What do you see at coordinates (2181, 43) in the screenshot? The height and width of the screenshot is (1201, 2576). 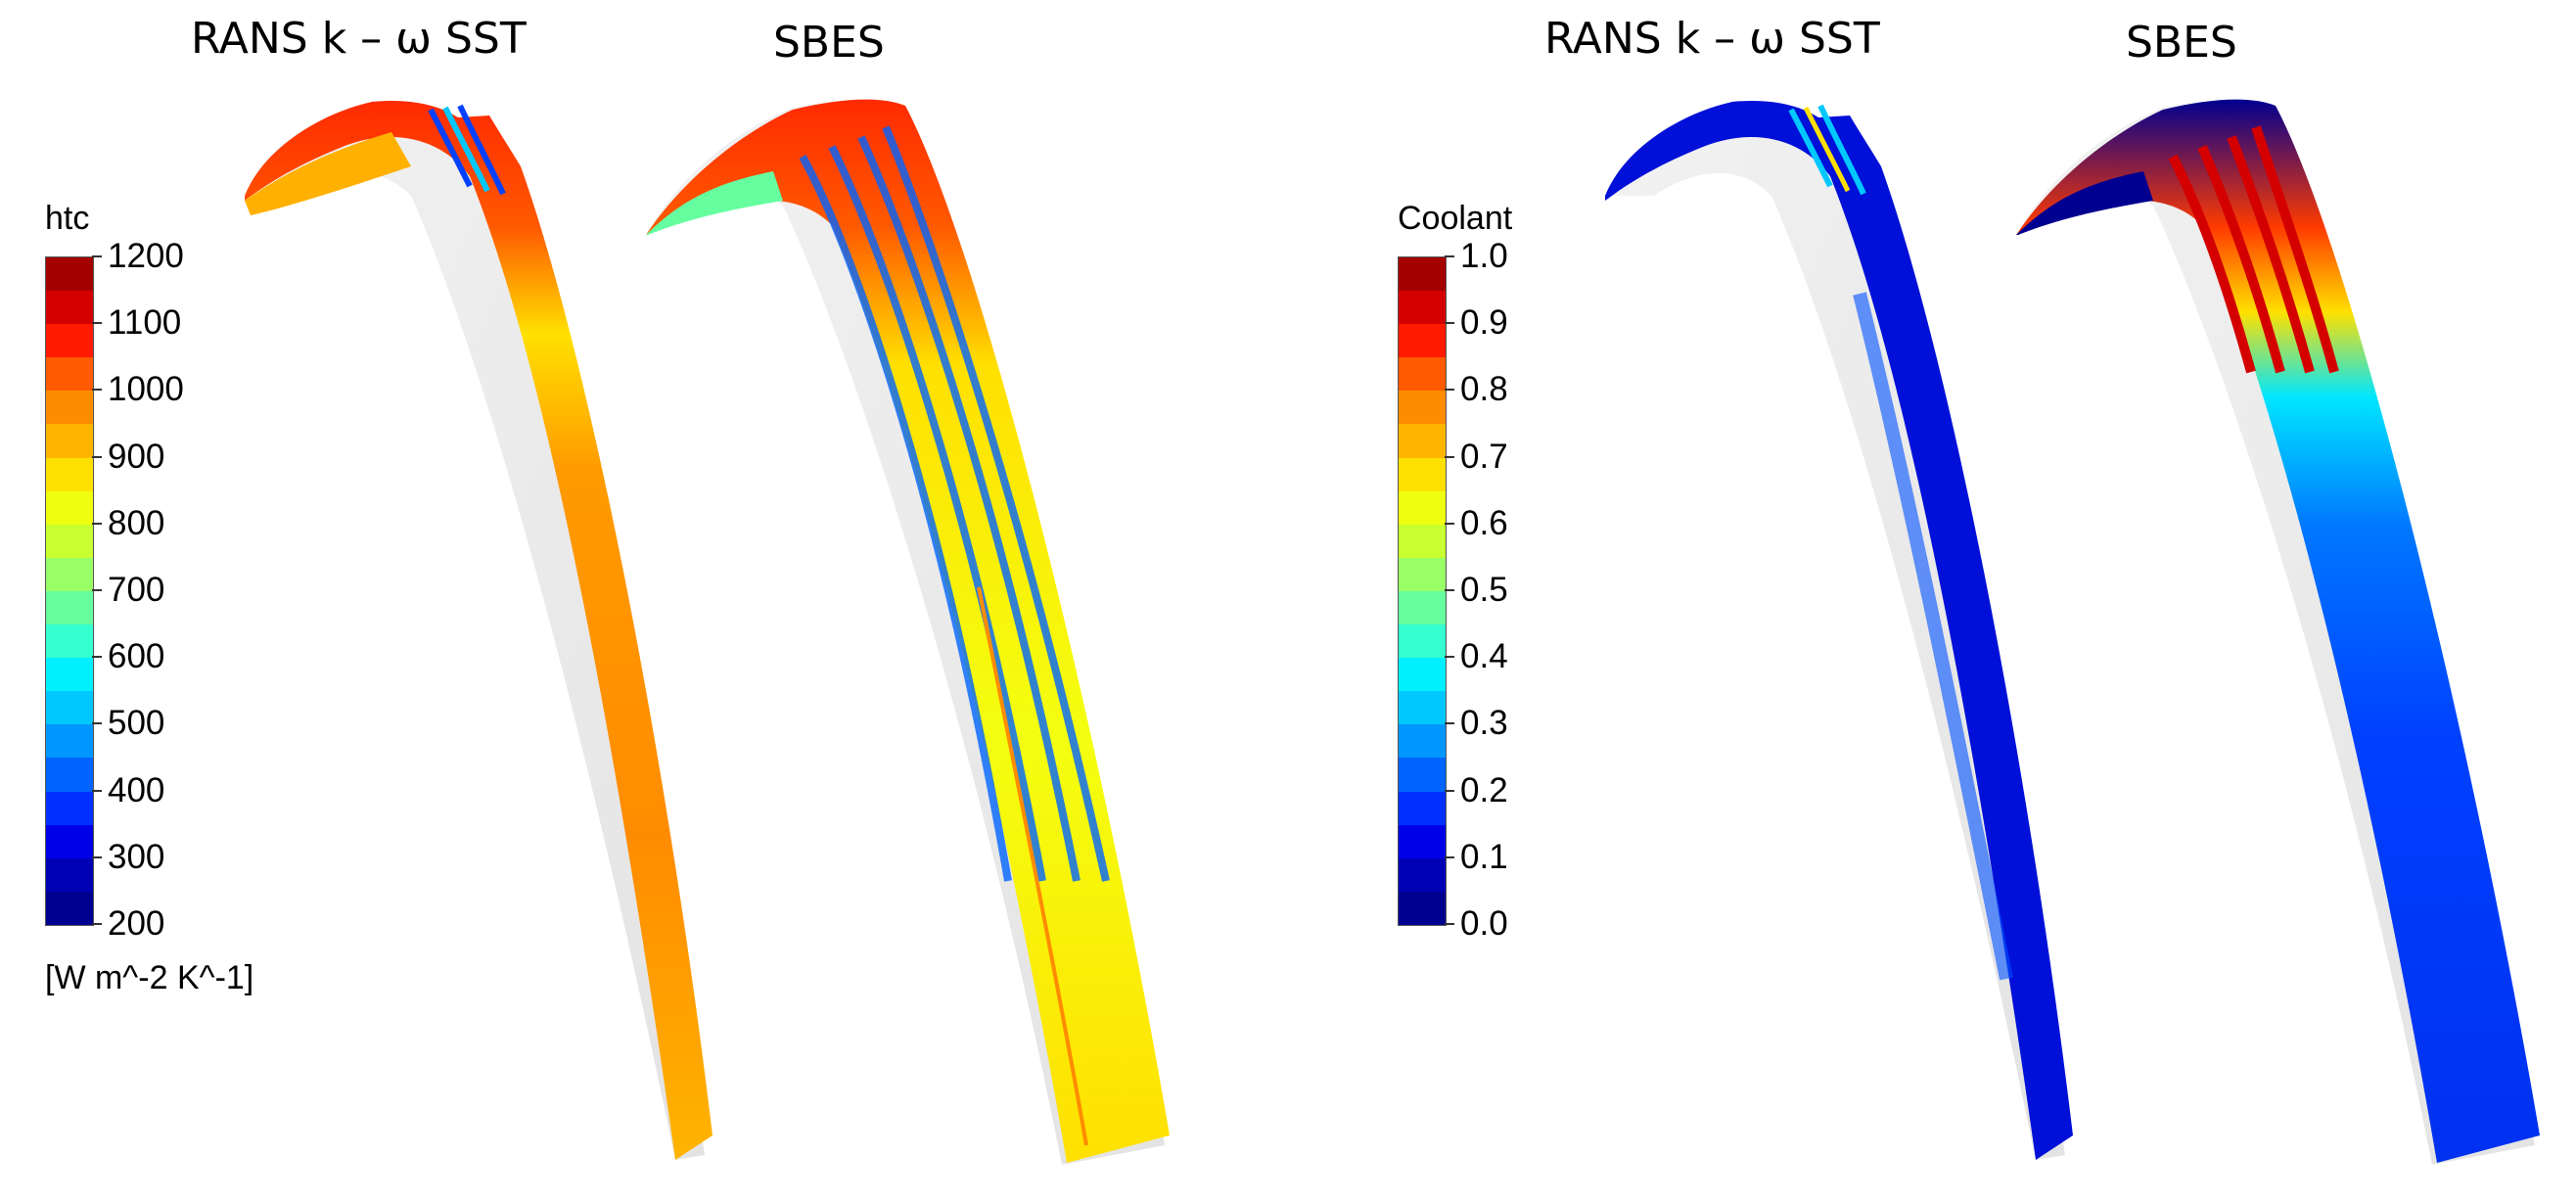 I see `panel-title-sbes-coolant: SBES` at bounding box center [2181, 43].